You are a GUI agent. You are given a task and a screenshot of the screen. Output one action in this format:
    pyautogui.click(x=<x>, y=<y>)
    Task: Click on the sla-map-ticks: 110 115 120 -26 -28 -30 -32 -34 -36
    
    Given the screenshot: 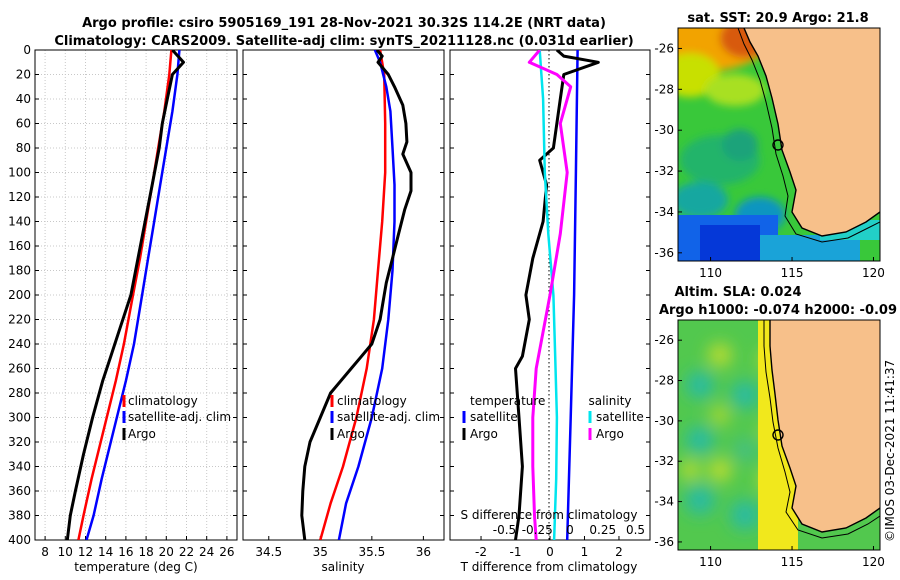 What is the action you would take?
    pyautogui.click(x=769, y=451)
    